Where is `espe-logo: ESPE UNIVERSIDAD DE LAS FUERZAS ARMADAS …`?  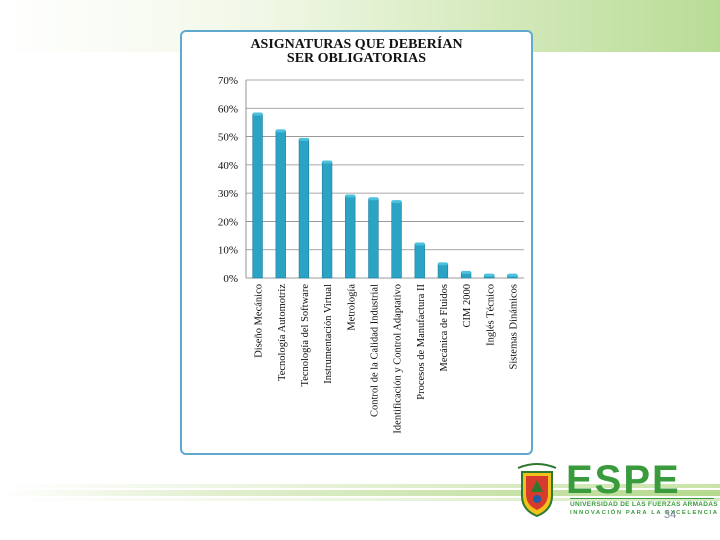
espe-logo: ESPE UNIVERSIDAD DE LAS FUERZAS ARMADAS … is located at coordinates (616, 490).